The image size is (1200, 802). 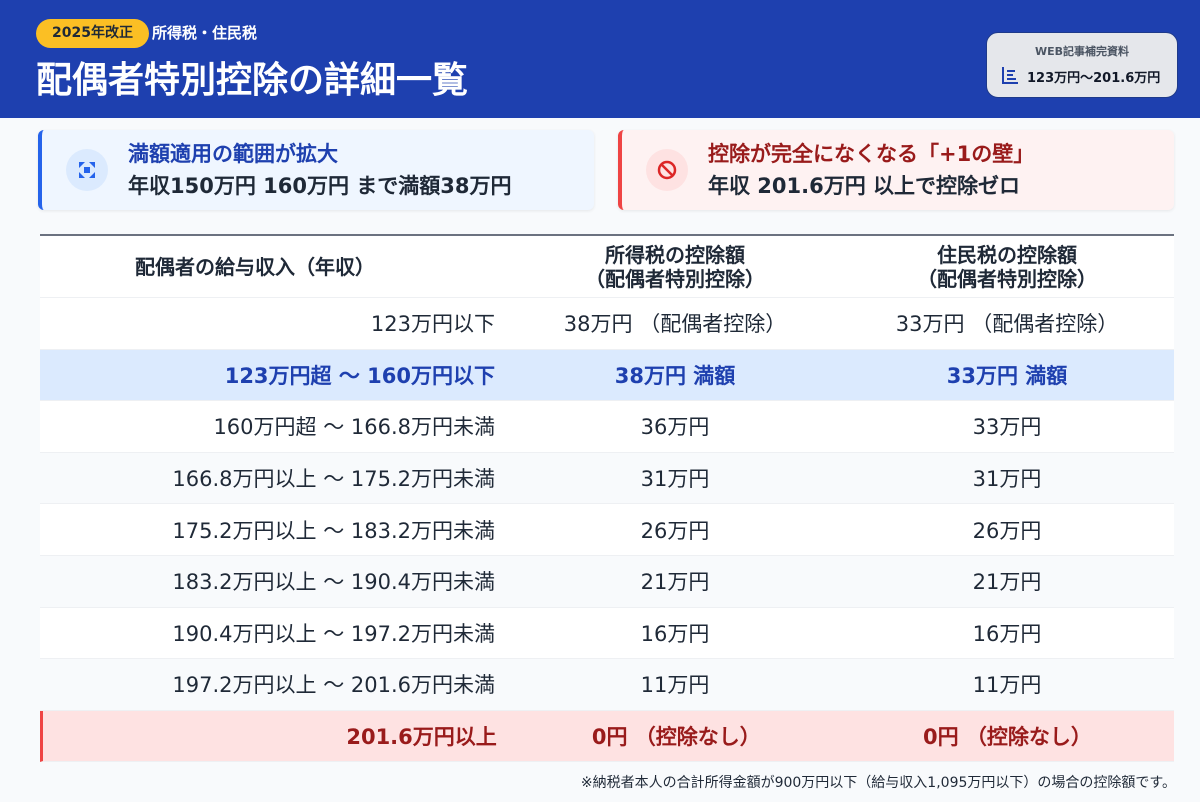 I want to click on resident-tax-cell: 11万円, so click(x=1007, y=685).